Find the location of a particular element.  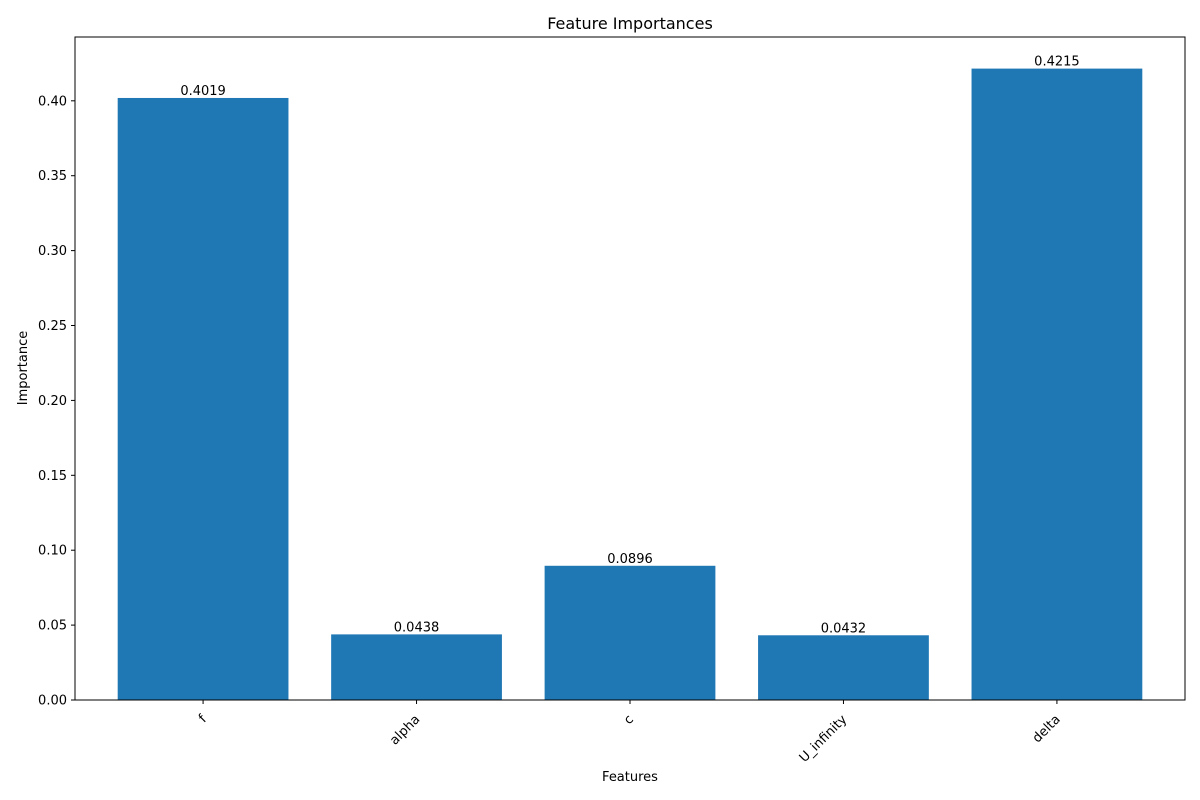

y-axis-label: Importance is located at coordinates (23, 368).